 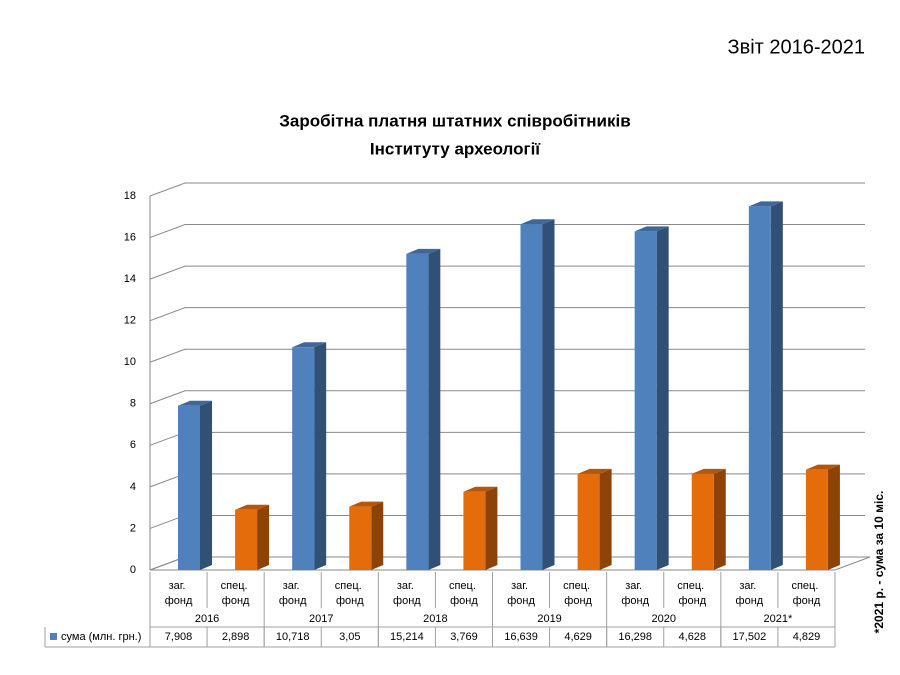 What do you see at coordinates (750, 637) in the screenshot?
I see `data-label: 17,502` at bounding box center [750, 637].